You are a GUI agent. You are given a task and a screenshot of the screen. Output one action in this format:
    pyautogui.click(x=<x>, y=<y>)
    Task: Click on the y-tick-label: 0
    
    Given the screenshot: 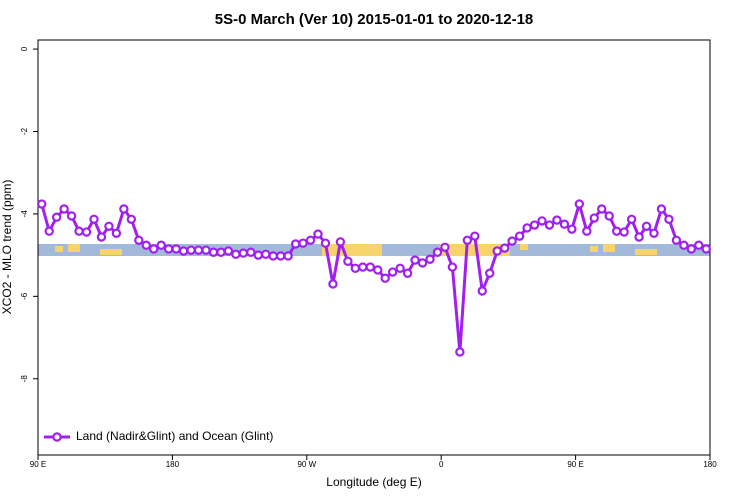 What is the action you would take?
    pyautogui.click(x=24, y=48)
    